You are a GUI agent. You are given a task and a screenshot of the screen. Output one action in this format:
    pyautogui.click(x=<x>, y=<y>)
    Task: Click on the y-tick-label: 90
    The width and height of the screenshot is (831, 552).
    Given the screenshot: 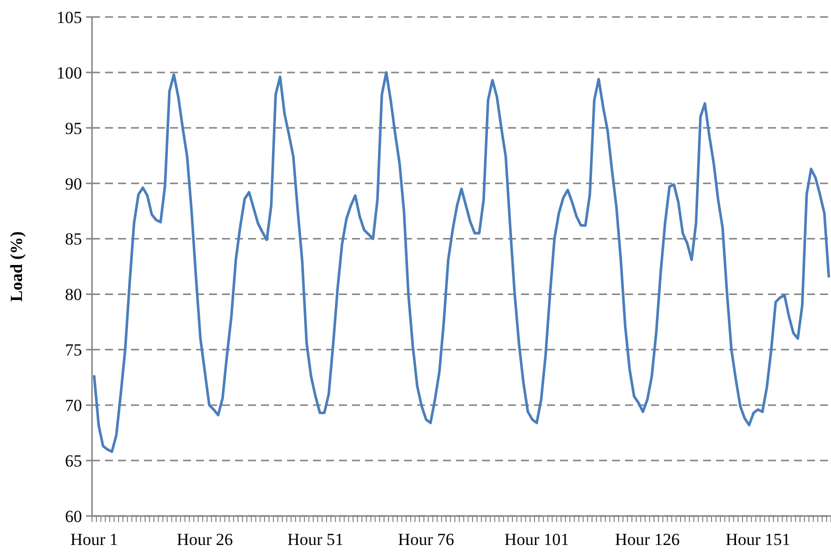 What is the action you would take?
    pyautogui.click(x=73, y=184)
    